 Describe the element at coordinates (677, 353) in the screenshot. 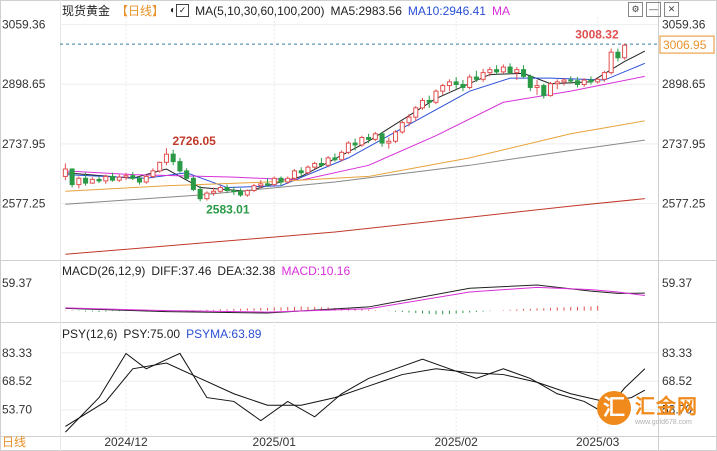

I see `y-tick-label-right: 83.33` at that location.